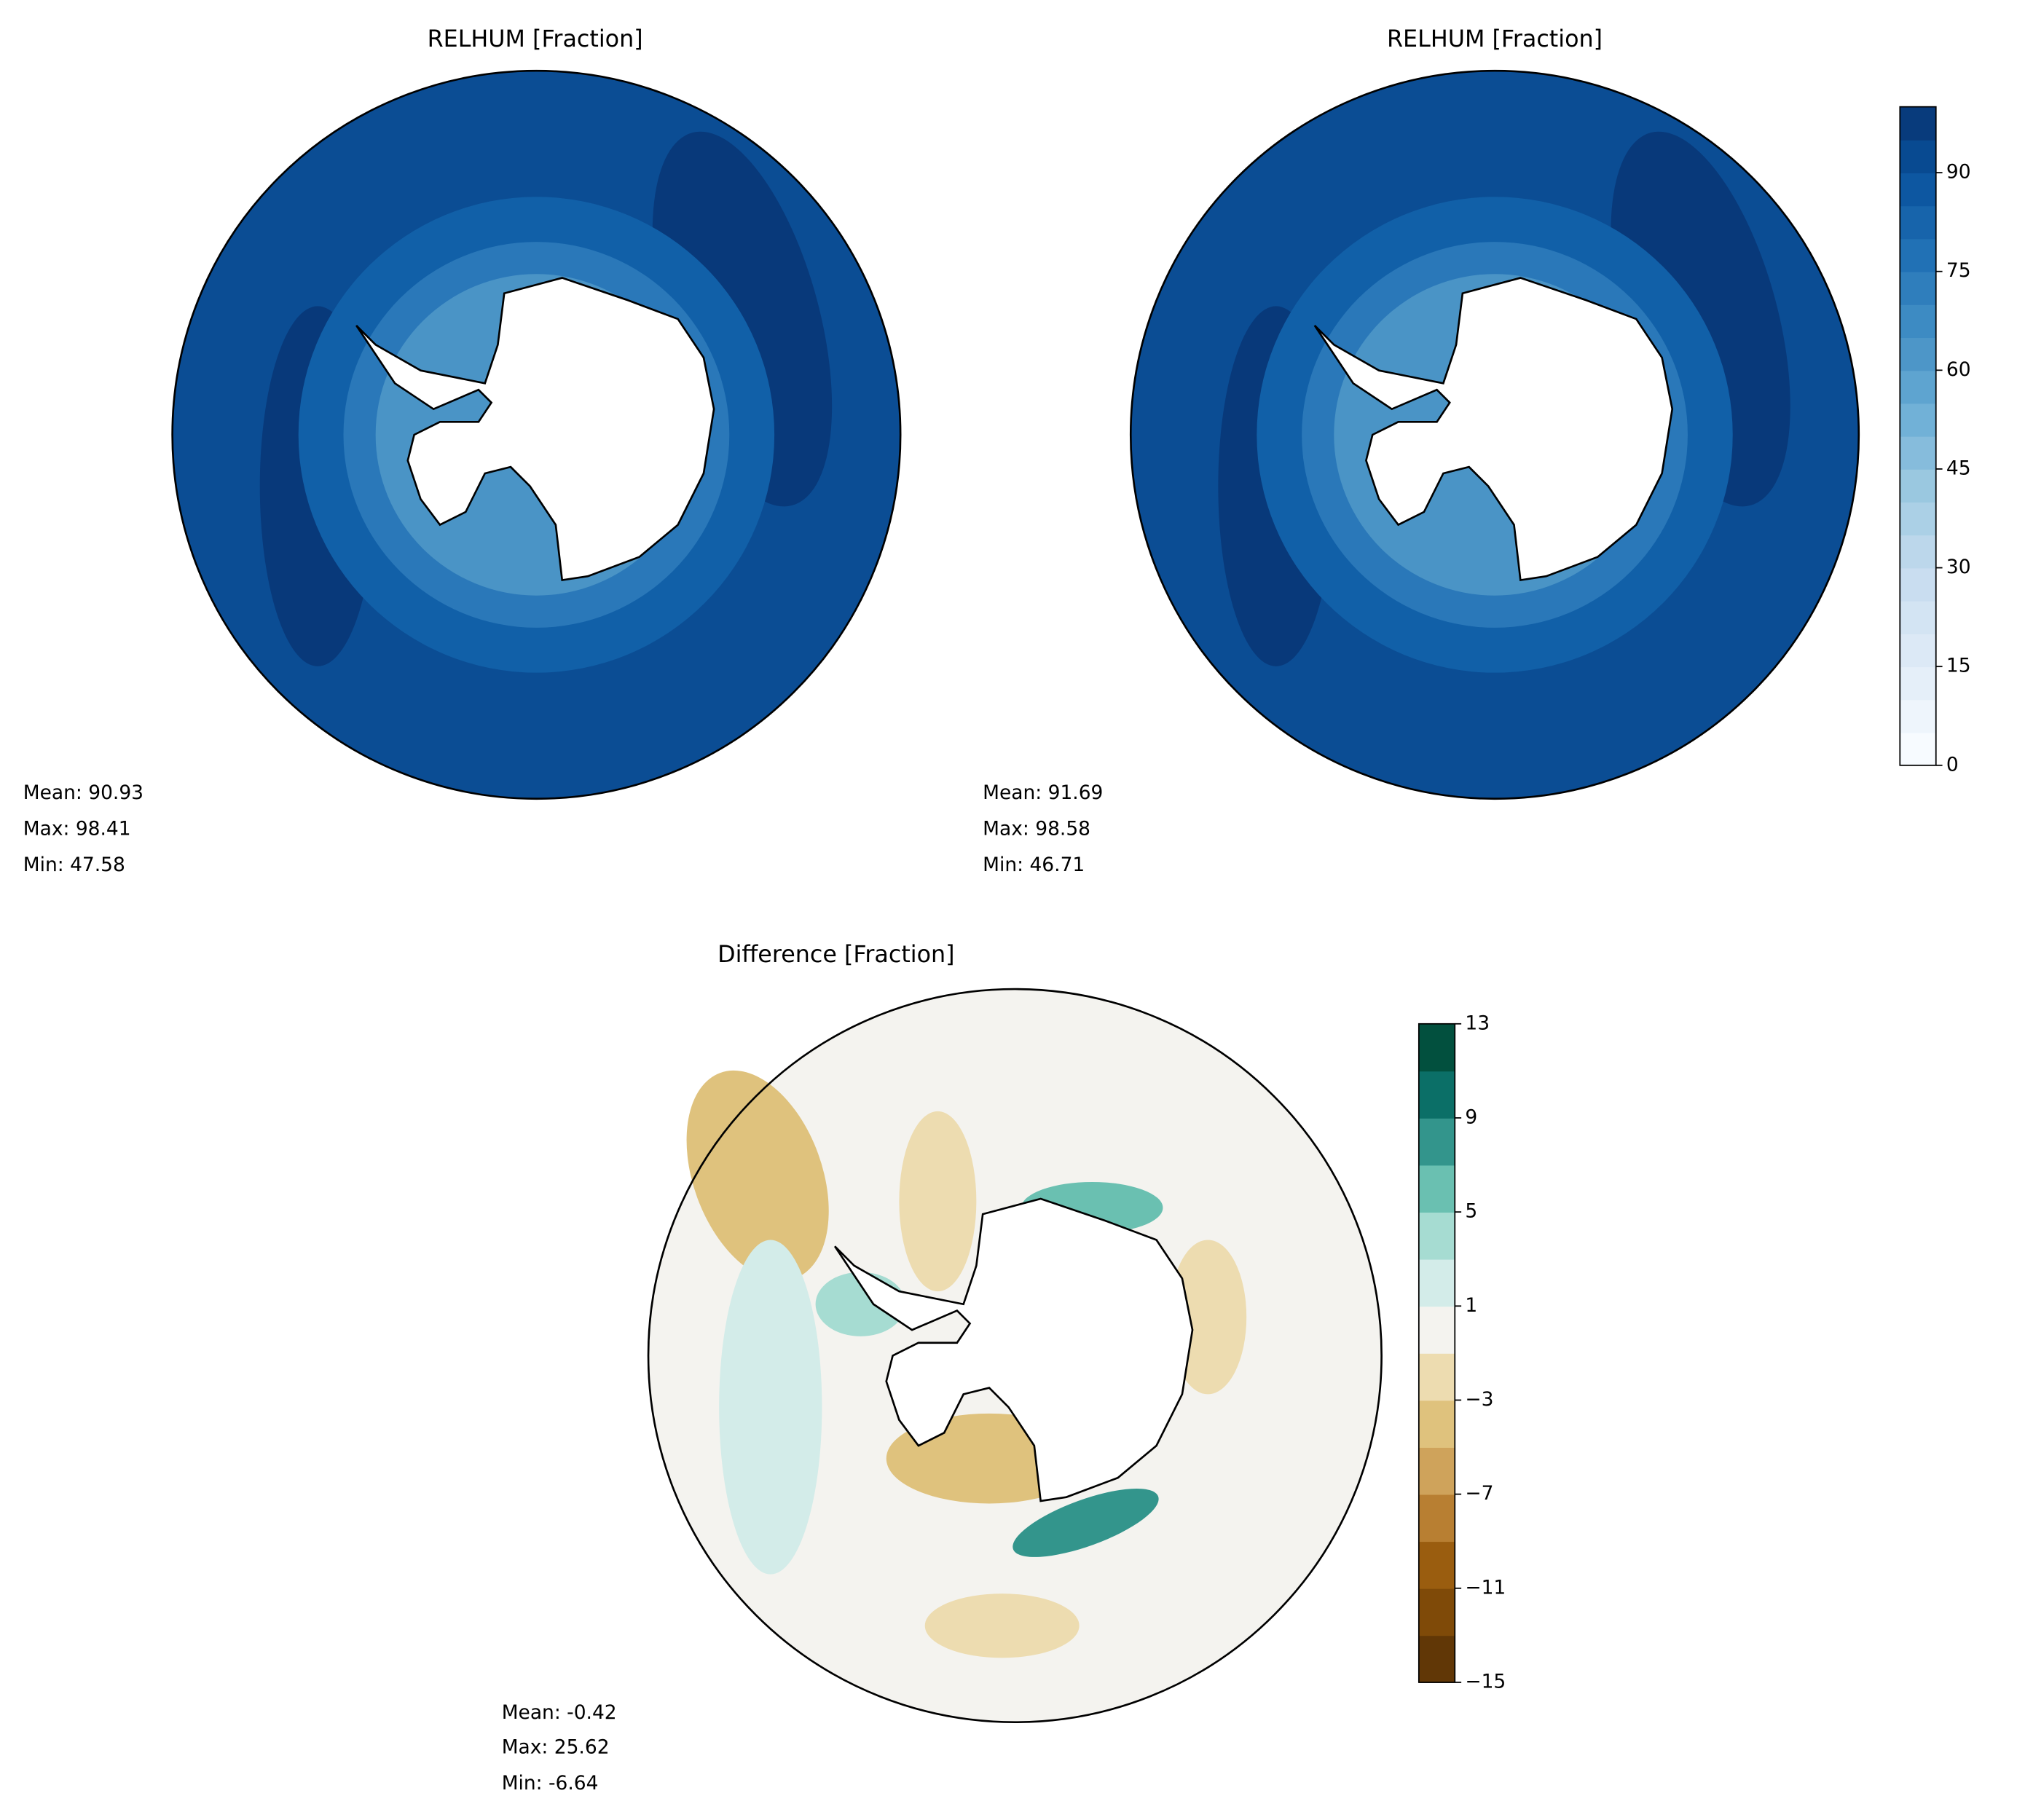  Describe the element at coordinates (1485, 1681) in the screenshot. I see `colorbar-tick-label: −15` at that location.